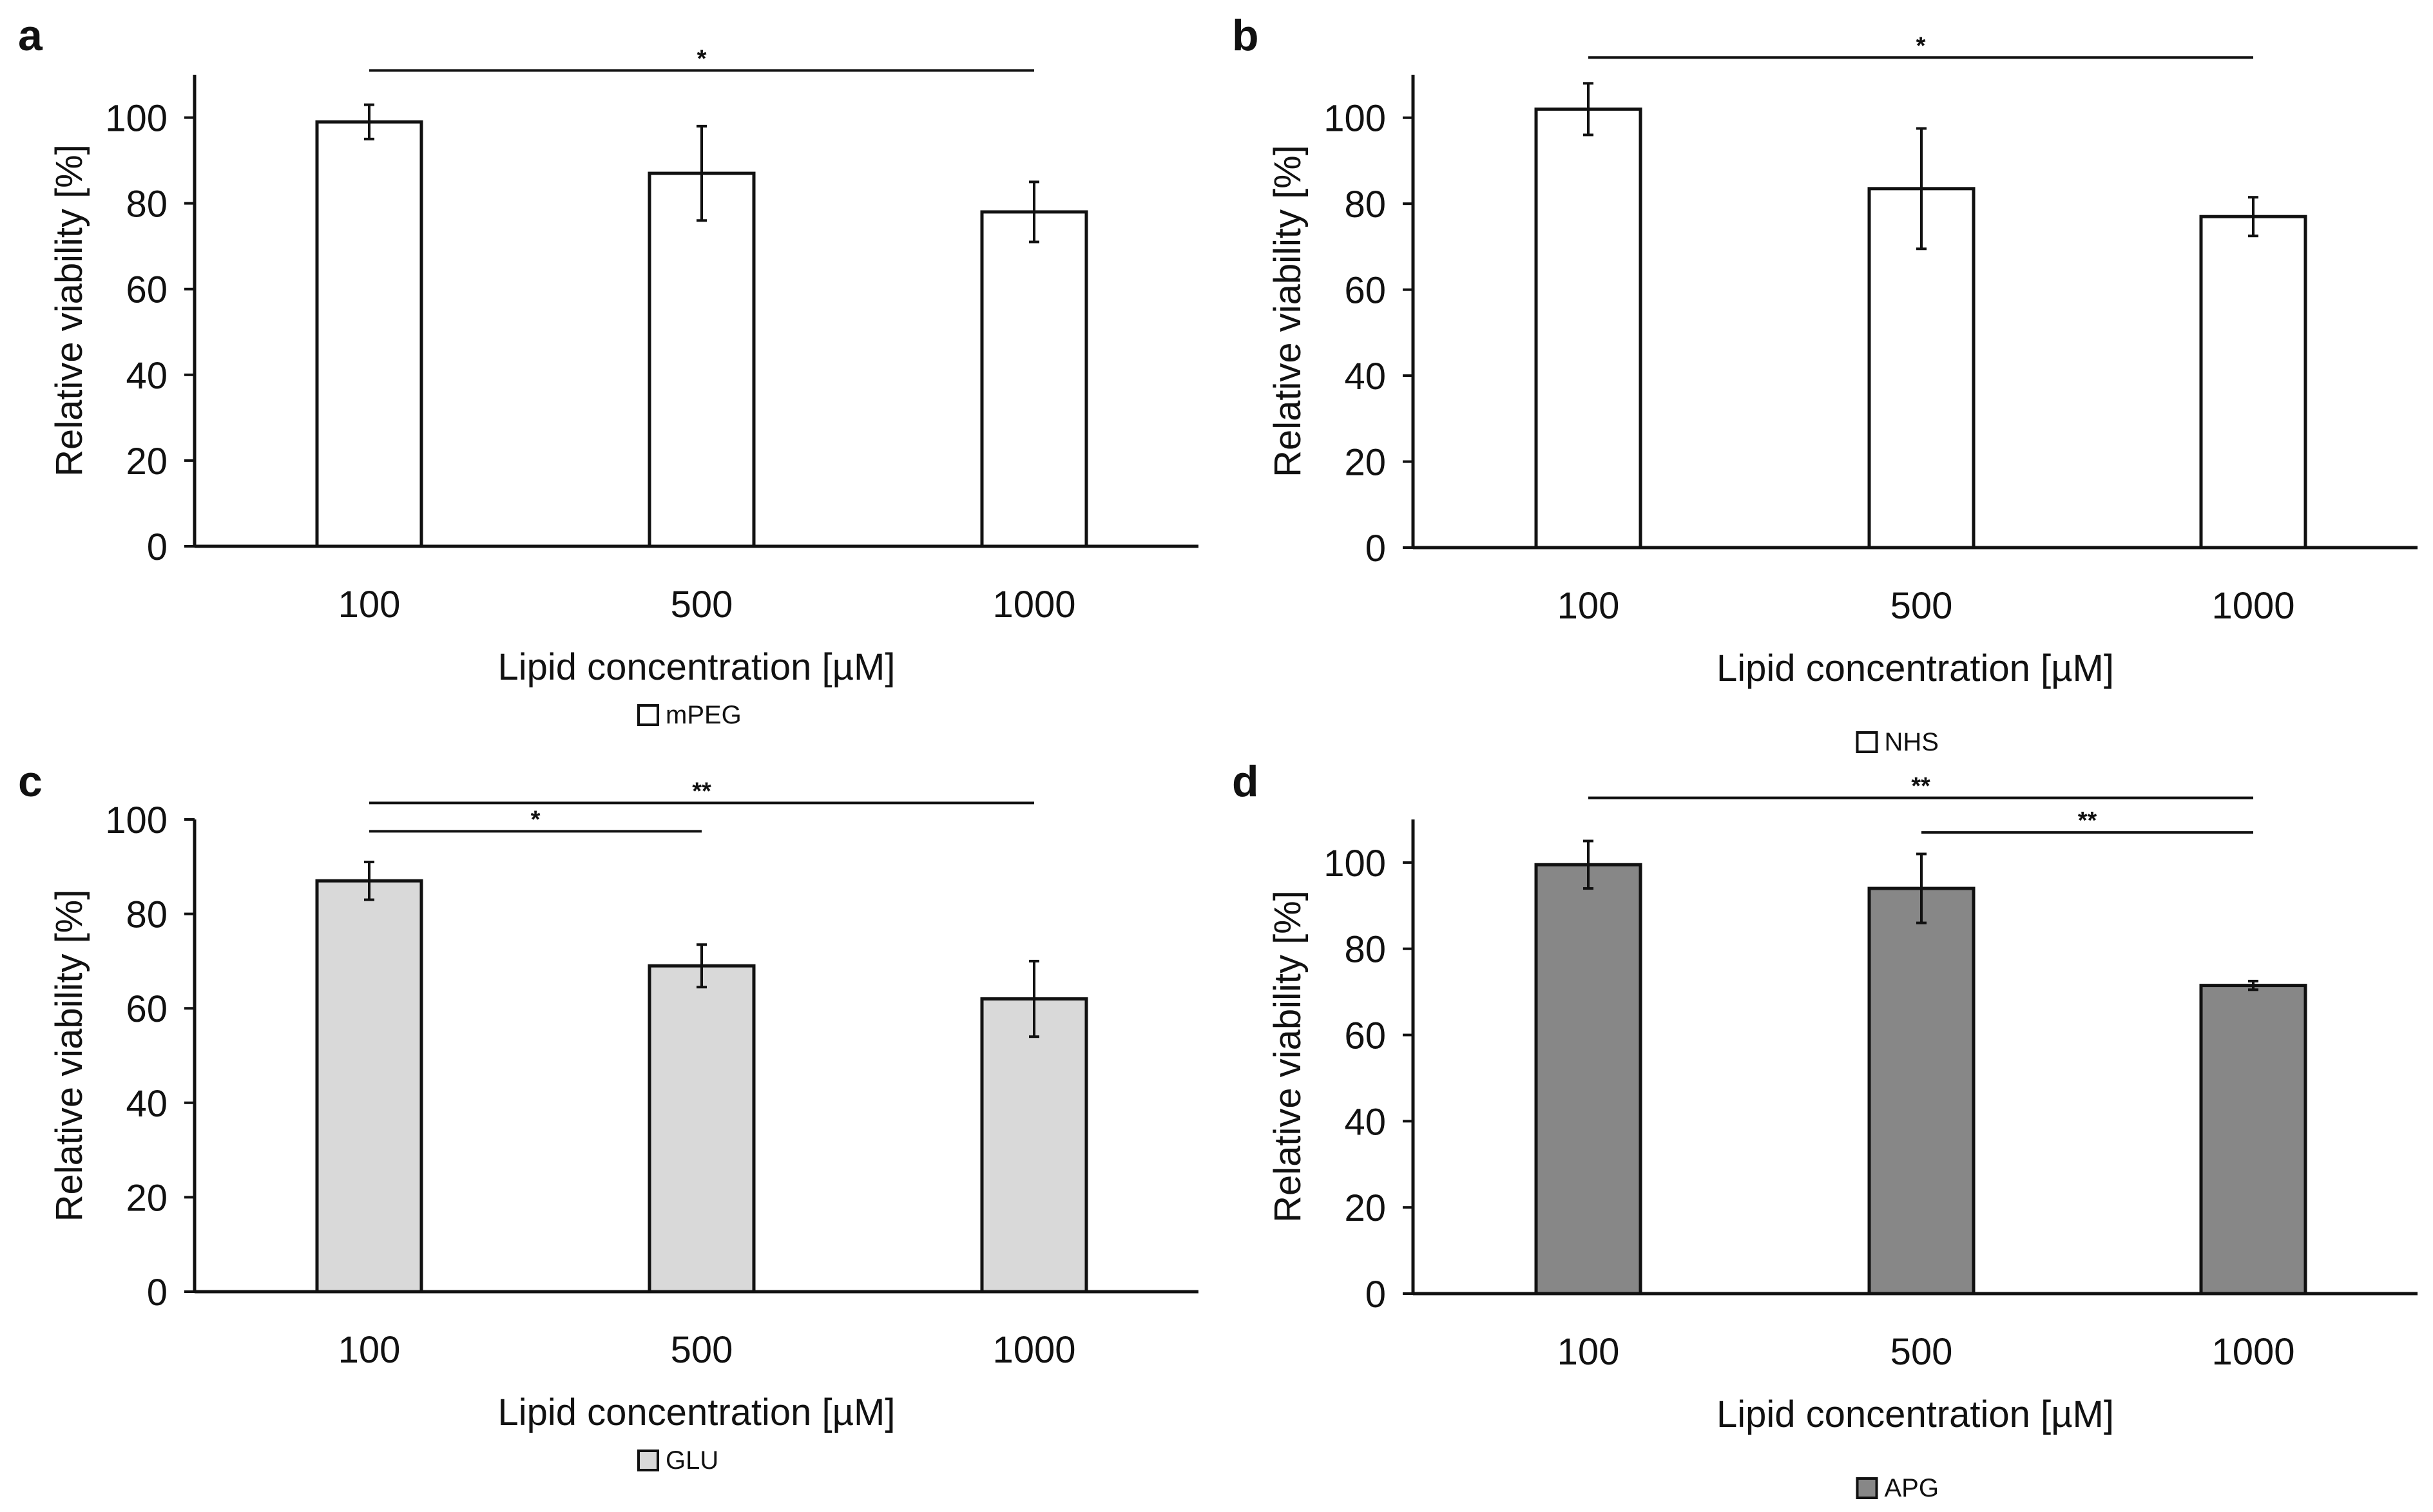 The width and height of the screenshot is (2433, 1512). I want to click on panel-letter: a, so click(30, 35).